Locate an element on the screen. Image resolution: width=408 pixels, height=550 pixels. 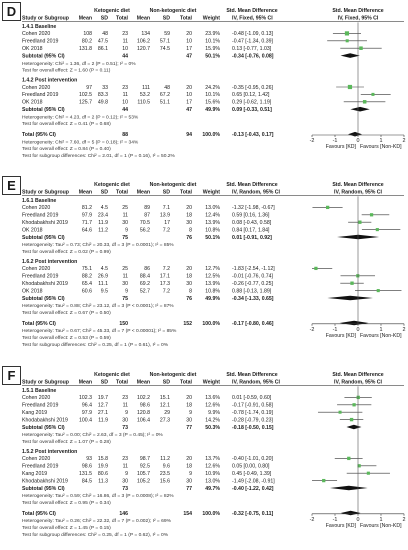
study-label: Khodabakhshi 2019 is located at coordinates (45, 284).